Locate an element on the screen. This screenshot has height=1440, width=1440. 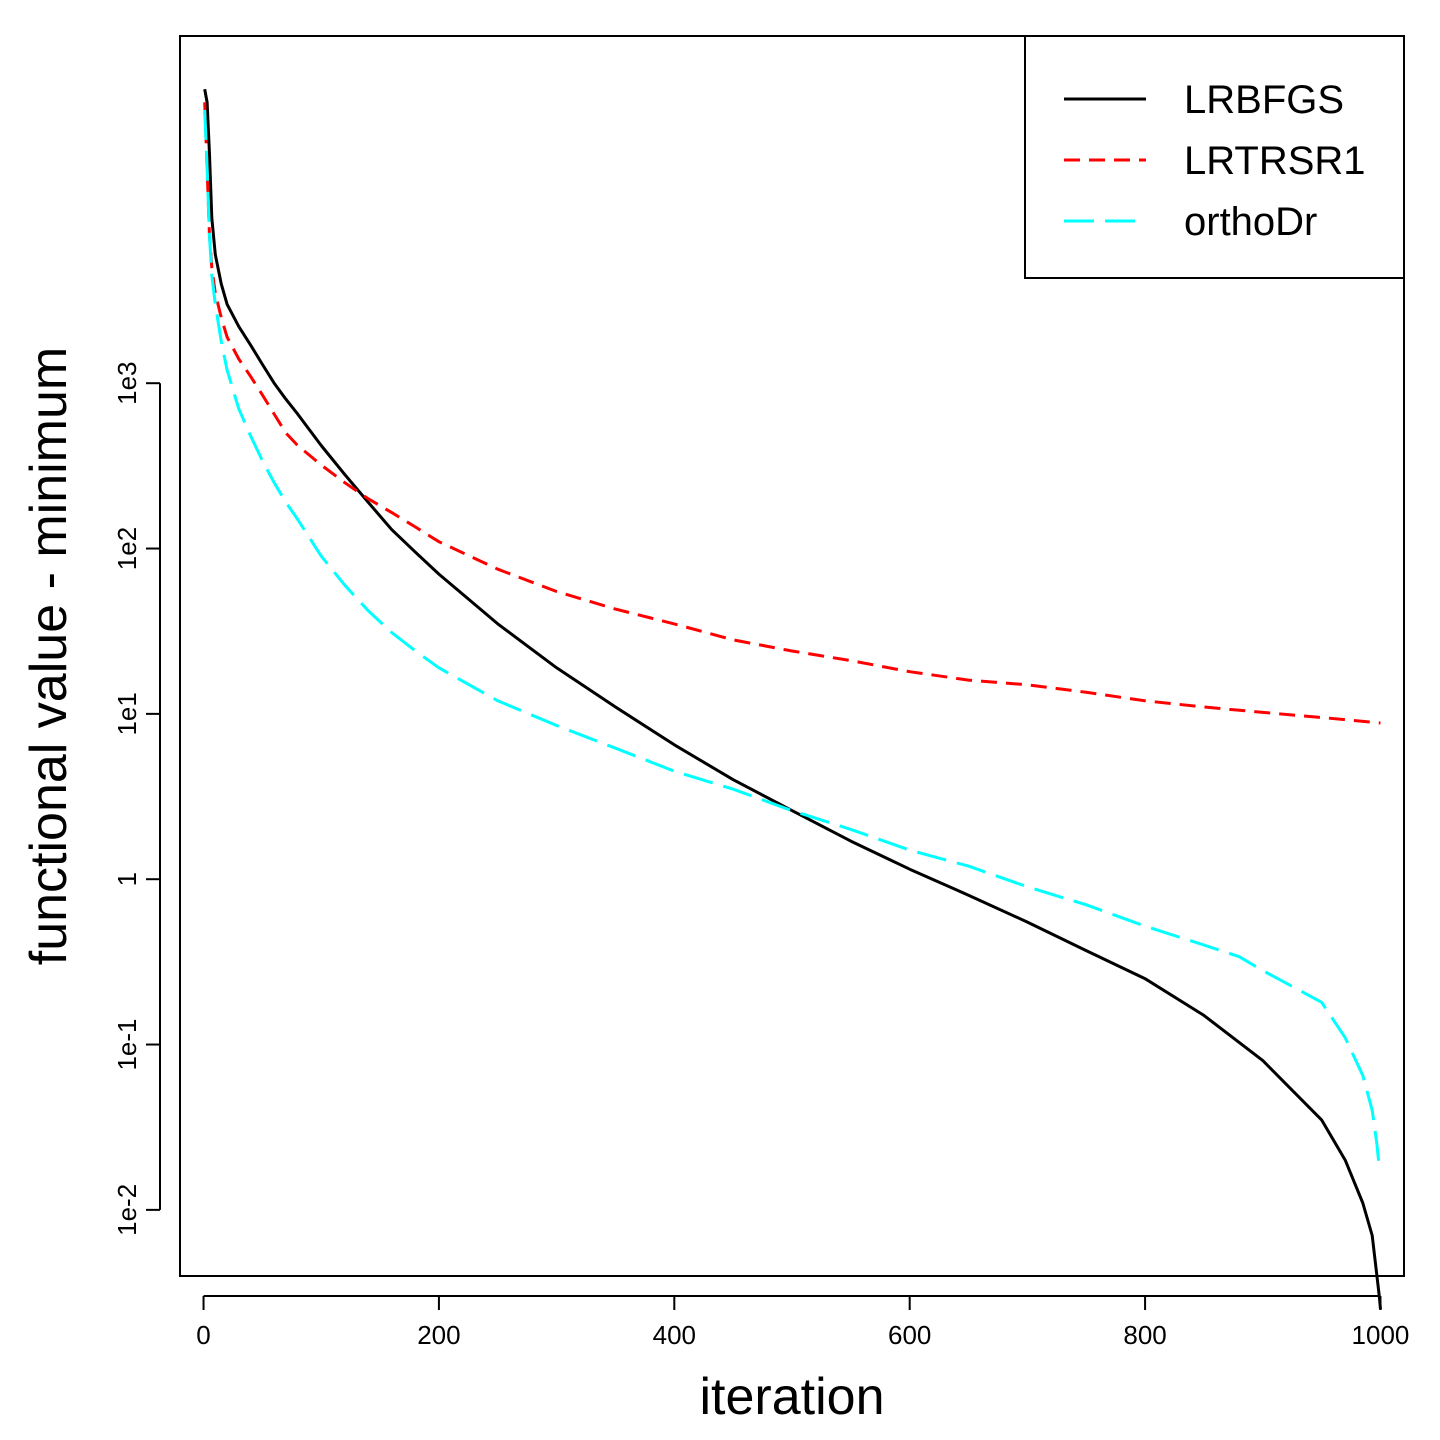
x-axis: 0 200 400 600 800 1000 is located at coordinates (803, 1322).